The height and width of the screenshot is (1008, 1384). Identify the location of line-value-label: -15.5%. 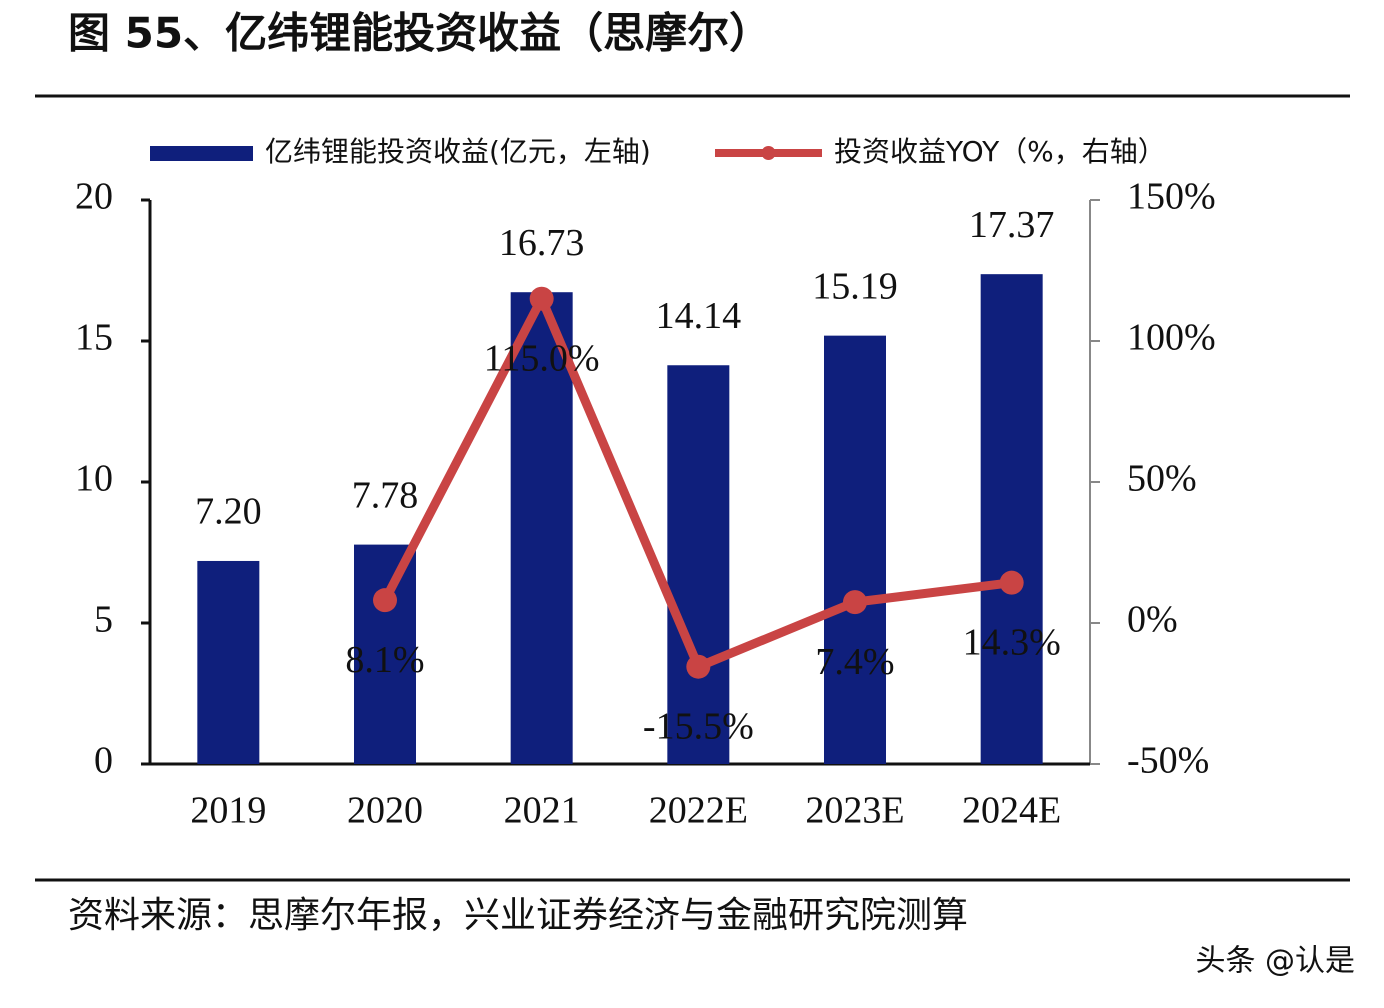
(698, 726).